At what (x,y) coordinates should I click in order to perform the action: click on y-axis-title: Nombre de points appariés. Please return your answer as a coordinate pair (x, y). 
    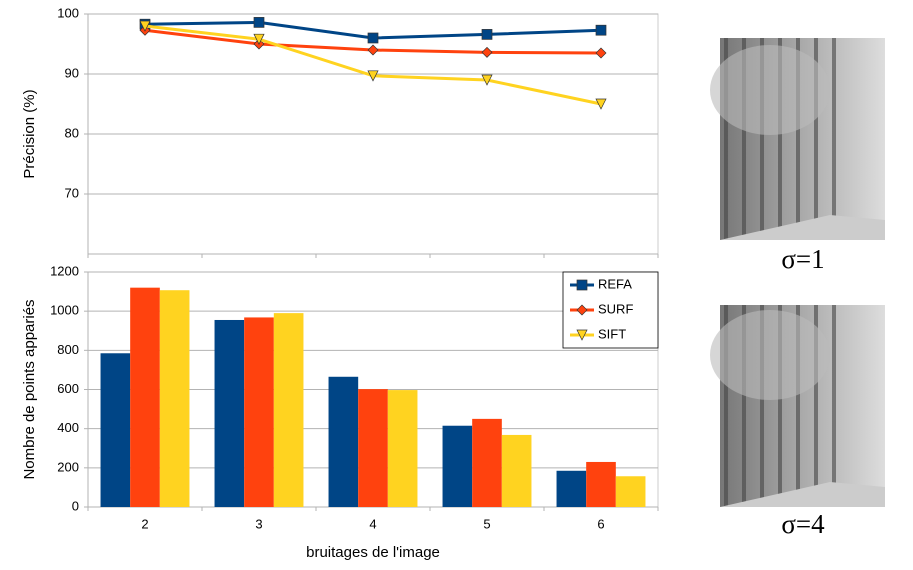
    Looking at the image, I should click on (29, 389).